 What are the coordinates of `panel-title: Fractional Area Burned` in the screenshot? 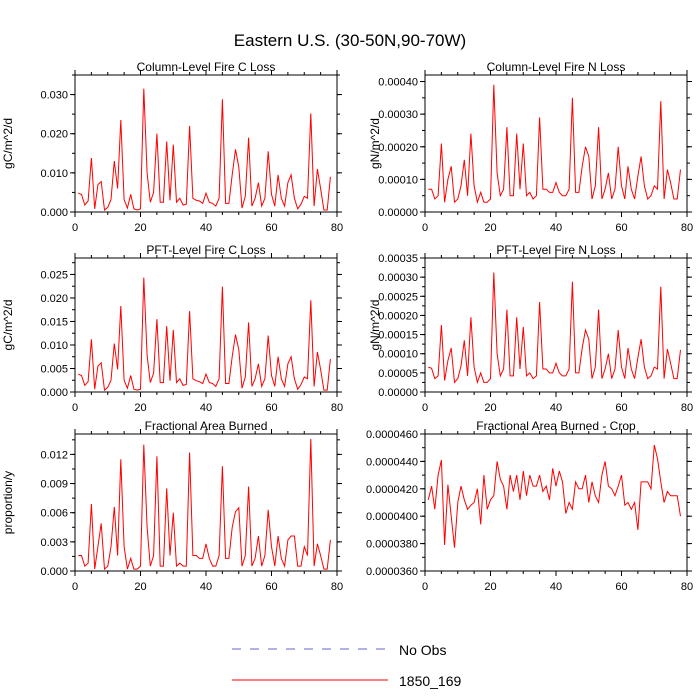 It's located at (206, 426).